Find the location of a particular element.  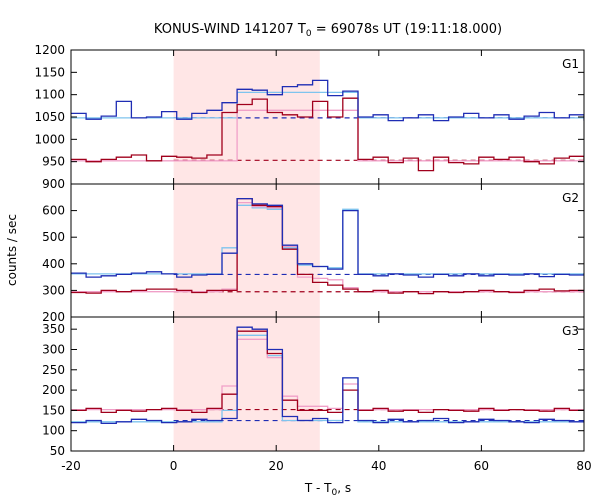

panel-label: G2 is located at coordinates (570, 198).